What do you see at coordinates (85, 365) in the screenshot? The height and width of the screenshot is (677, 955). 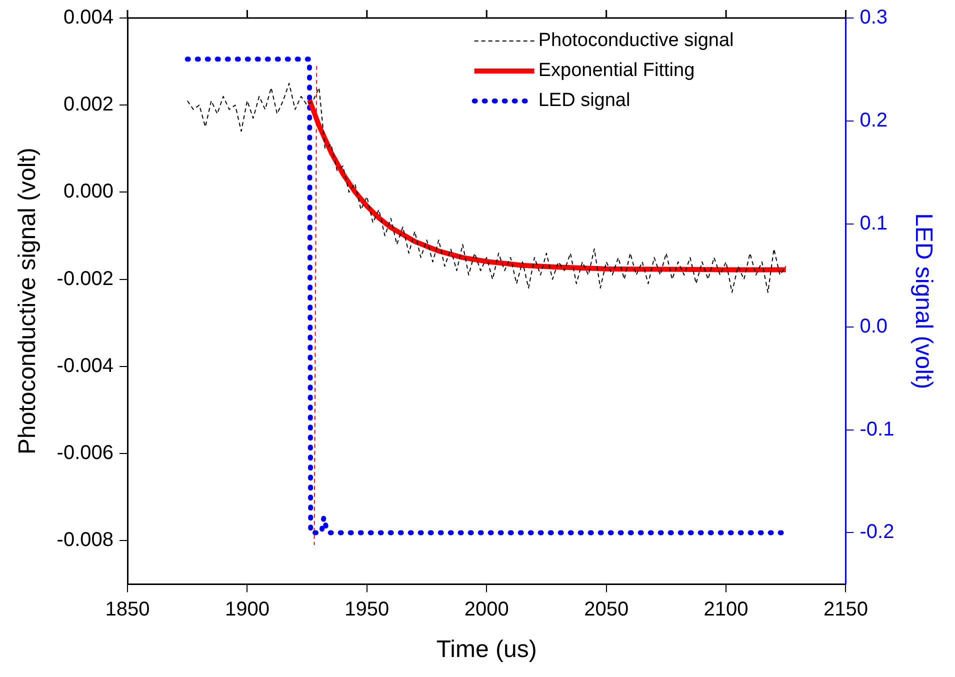 I see `y-tick-label: -0.004` at bounding box center [85, 365].